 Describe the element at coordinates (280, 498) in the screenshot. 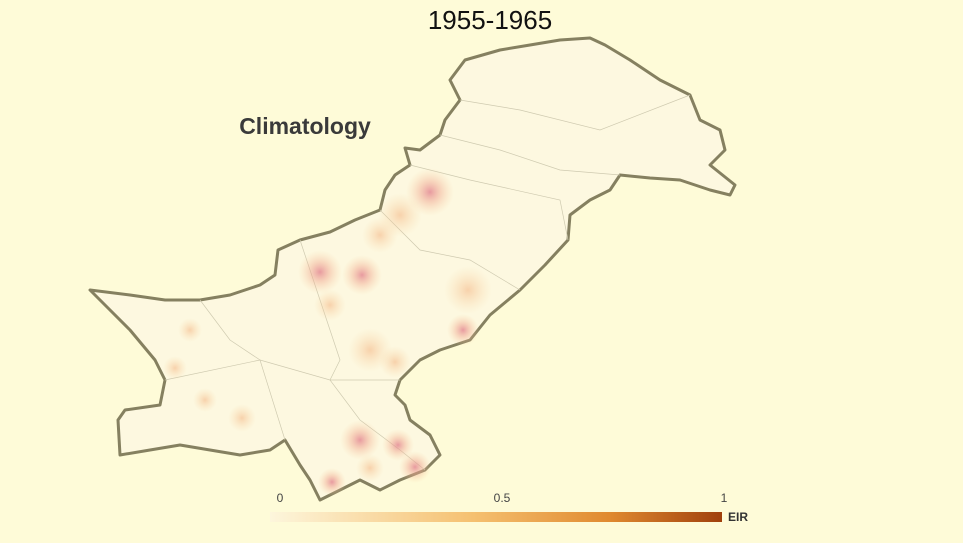

I see `colorbar-tick-label: 0` at that location.